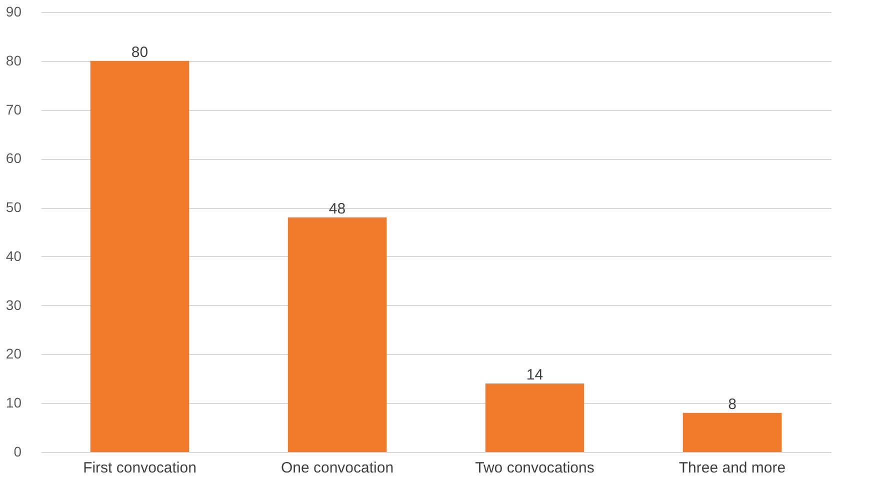 Image resolution: width=870 pixels, height=489 pixels. What do you see at coordinates (535, 375) in the screenshot?
I see `data-label: 14` at bounding box center [535, 375].